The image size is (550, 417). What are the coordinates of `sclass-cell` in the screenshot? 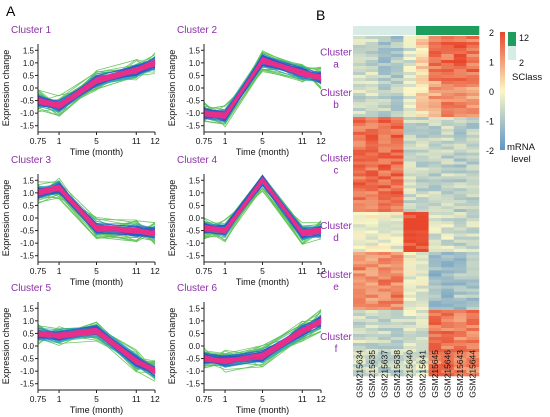 It's located at (473, 30).